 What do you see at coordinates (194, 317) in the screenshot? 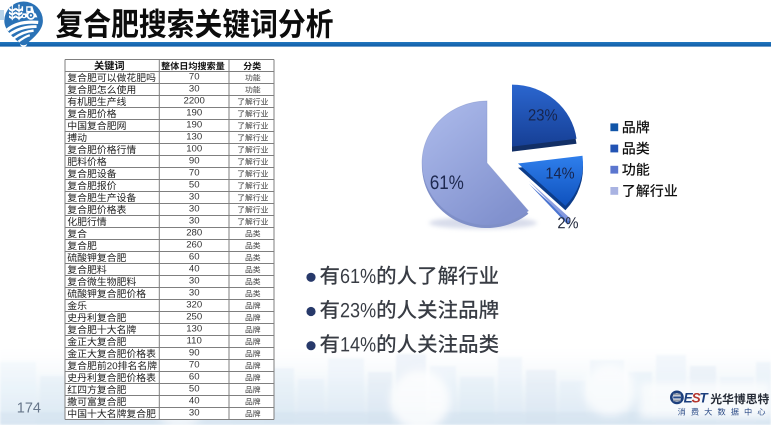
I see `svg-text: 250` at bounding box center [194, 317].